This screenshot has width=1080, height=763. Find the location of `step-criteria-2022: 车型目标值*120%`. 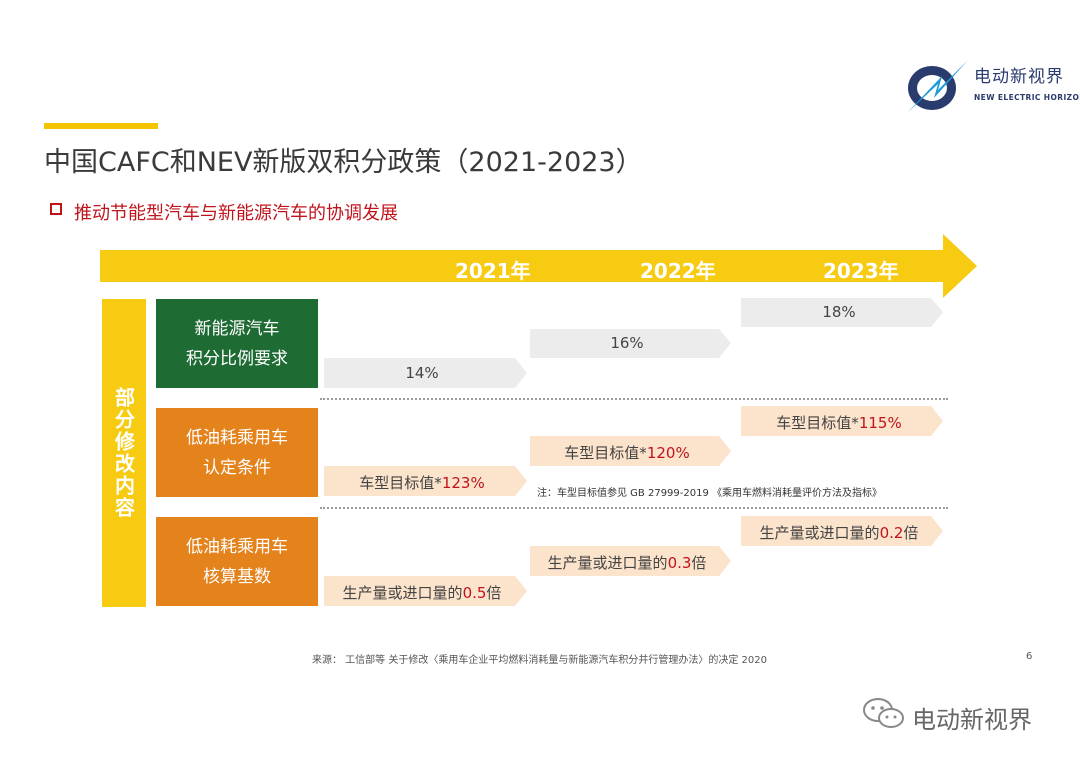

step-criteria-2022: 车型目标值*120% is located at coordinates (627, 453).